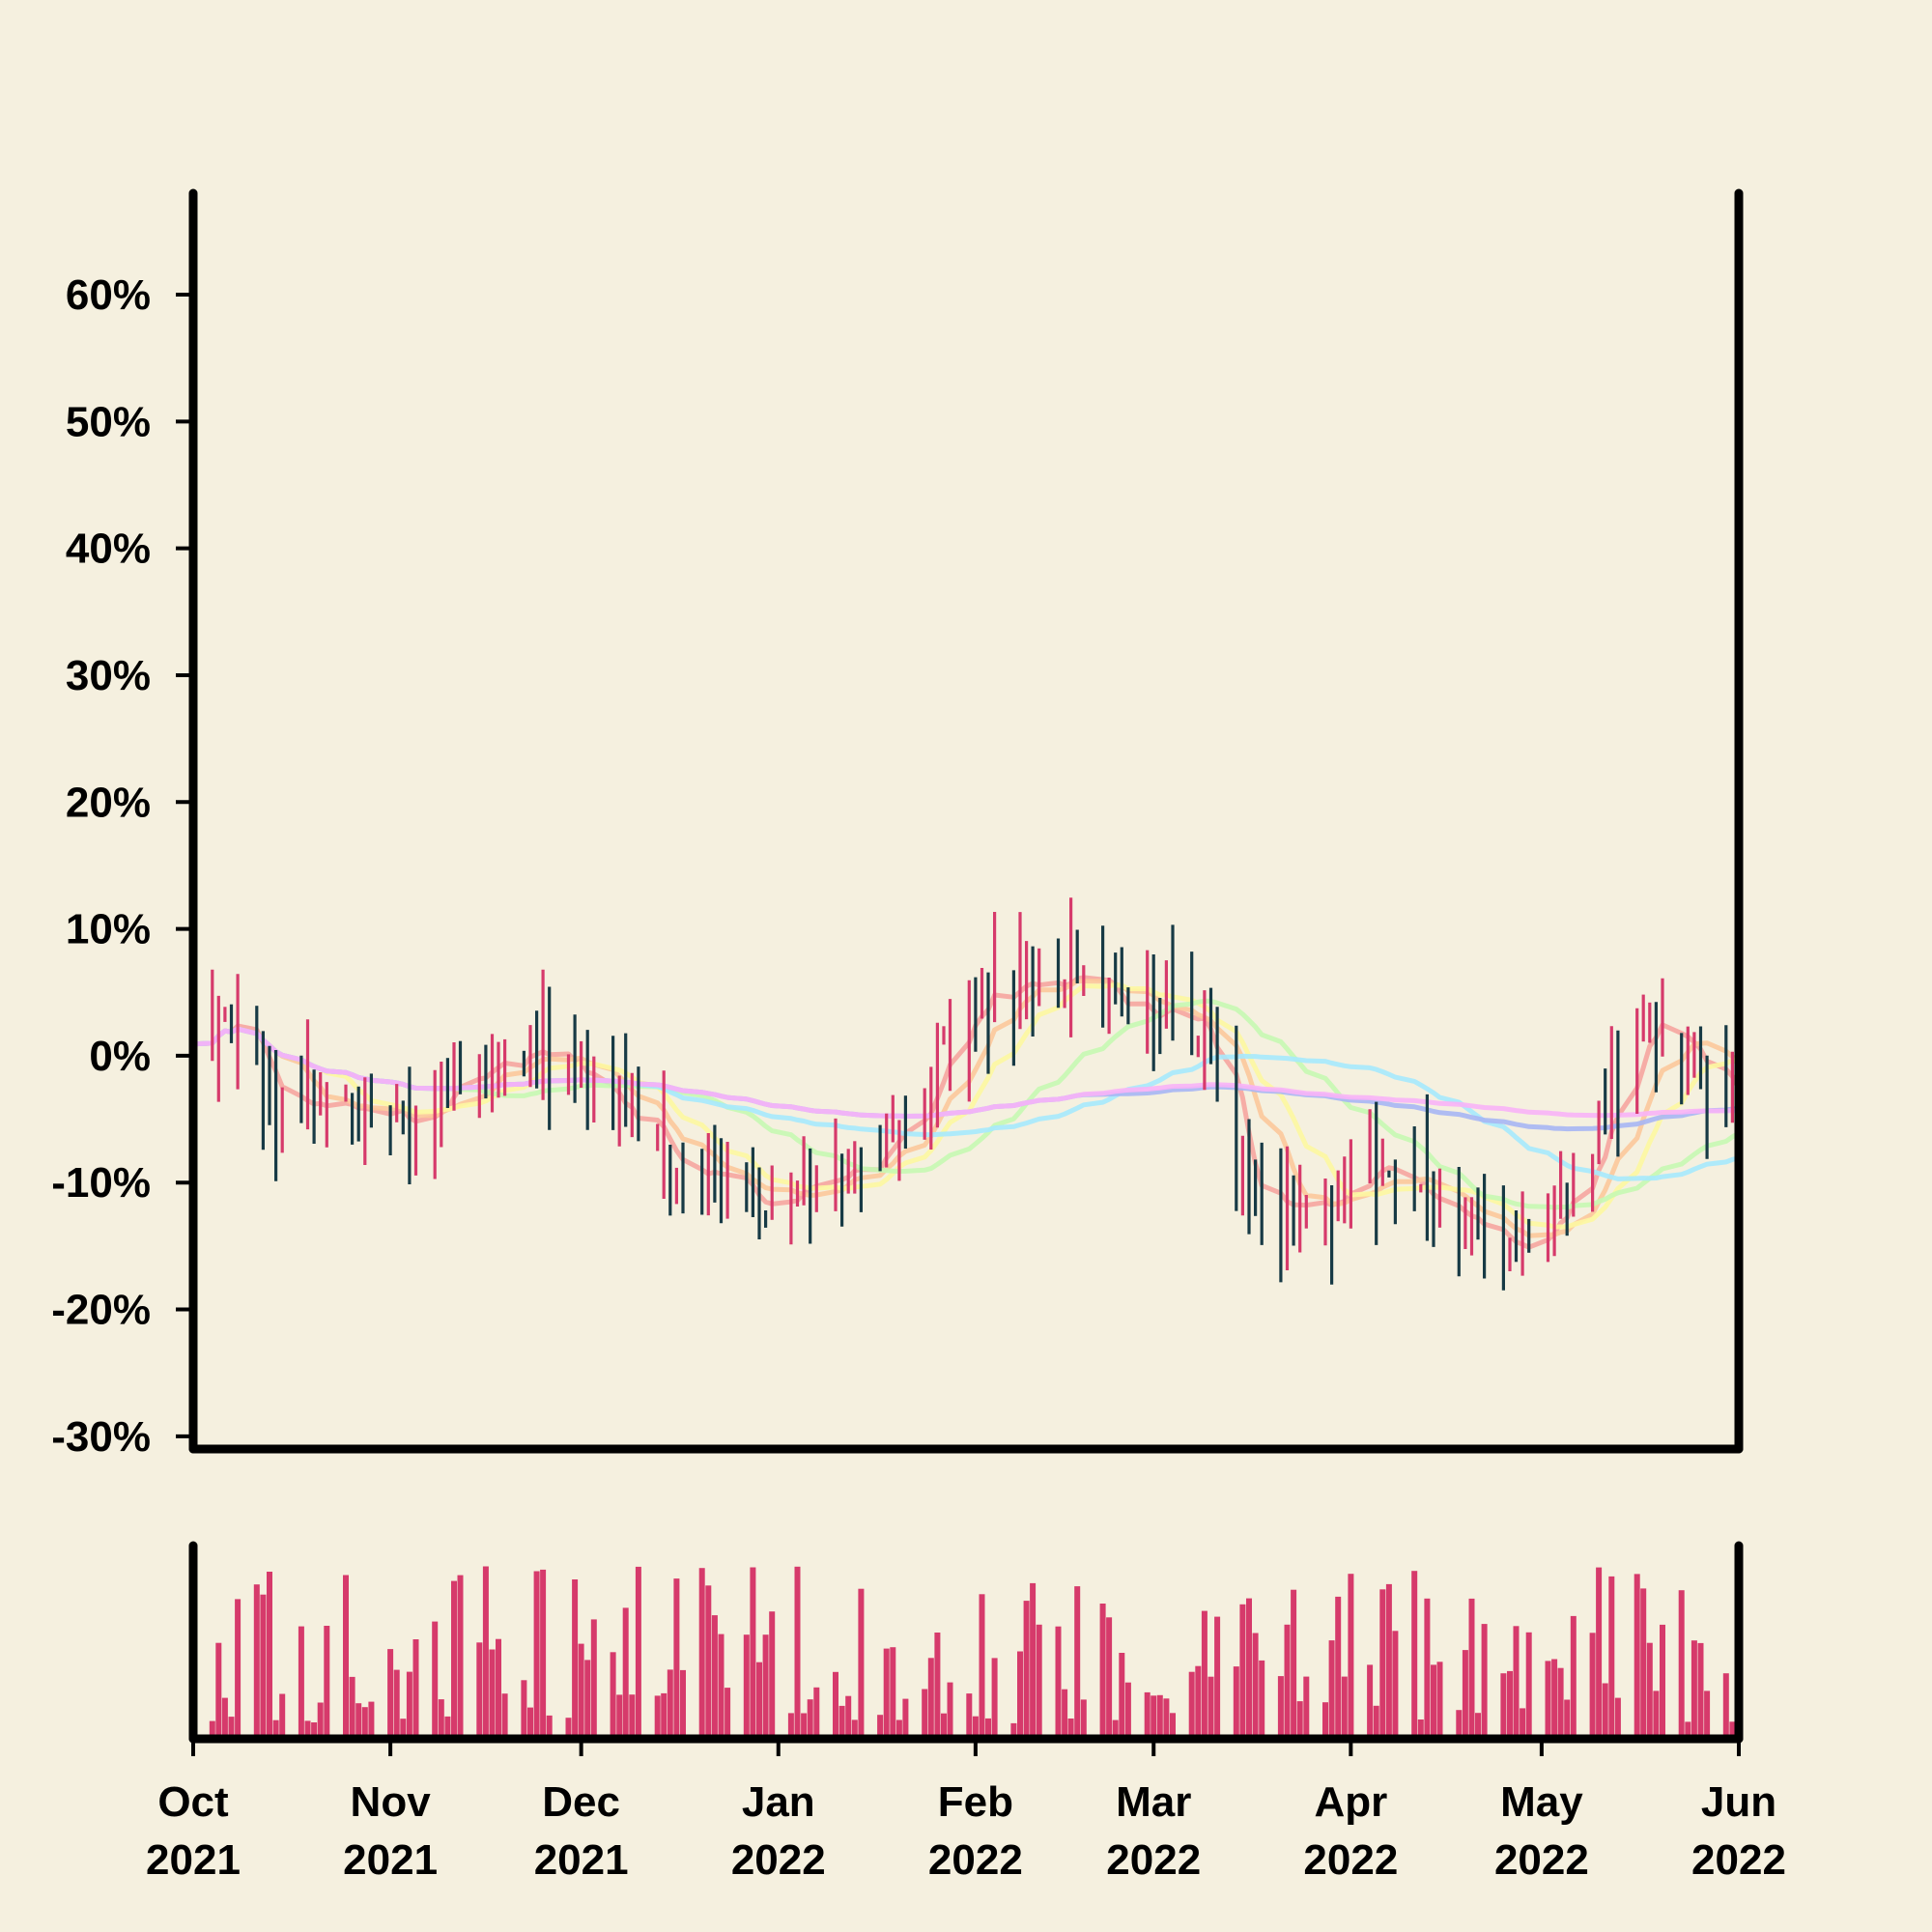 The image size is (1932, 1932). I want to click on y-tick-label: 50%, so click(108, 421).